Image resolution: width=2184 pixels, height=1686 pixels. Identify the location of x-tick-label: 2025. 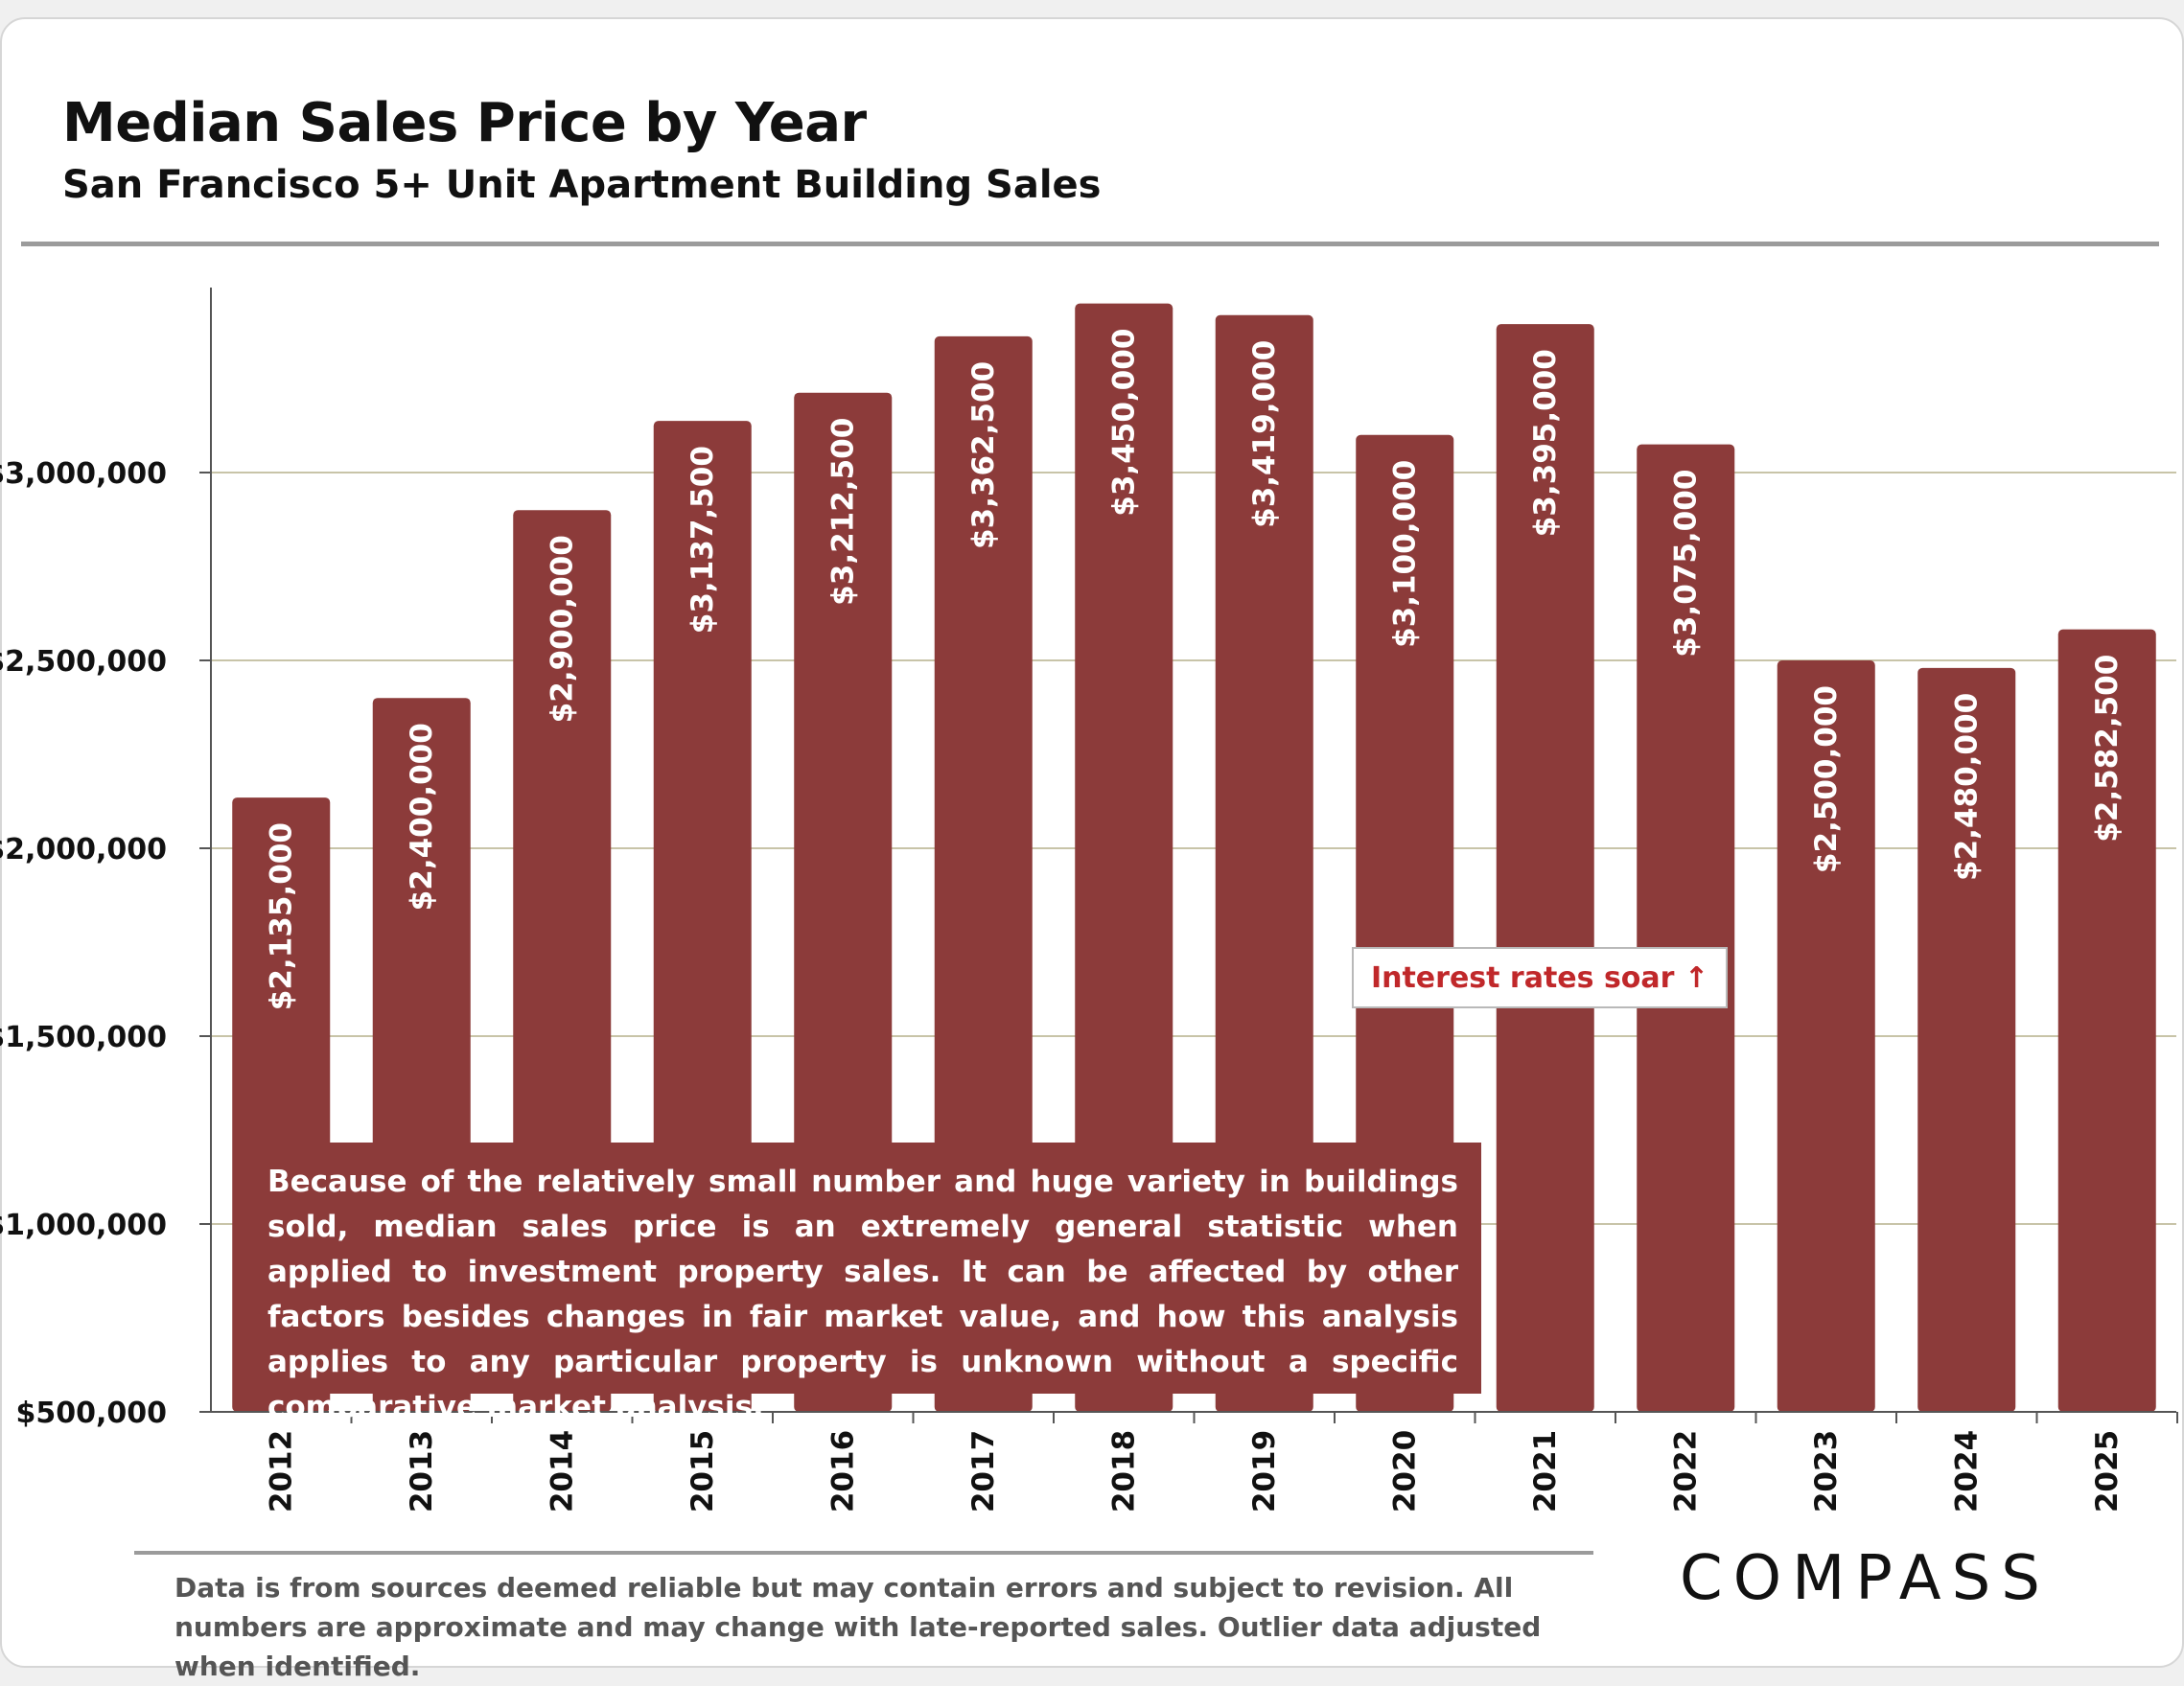
(2107, 1471).